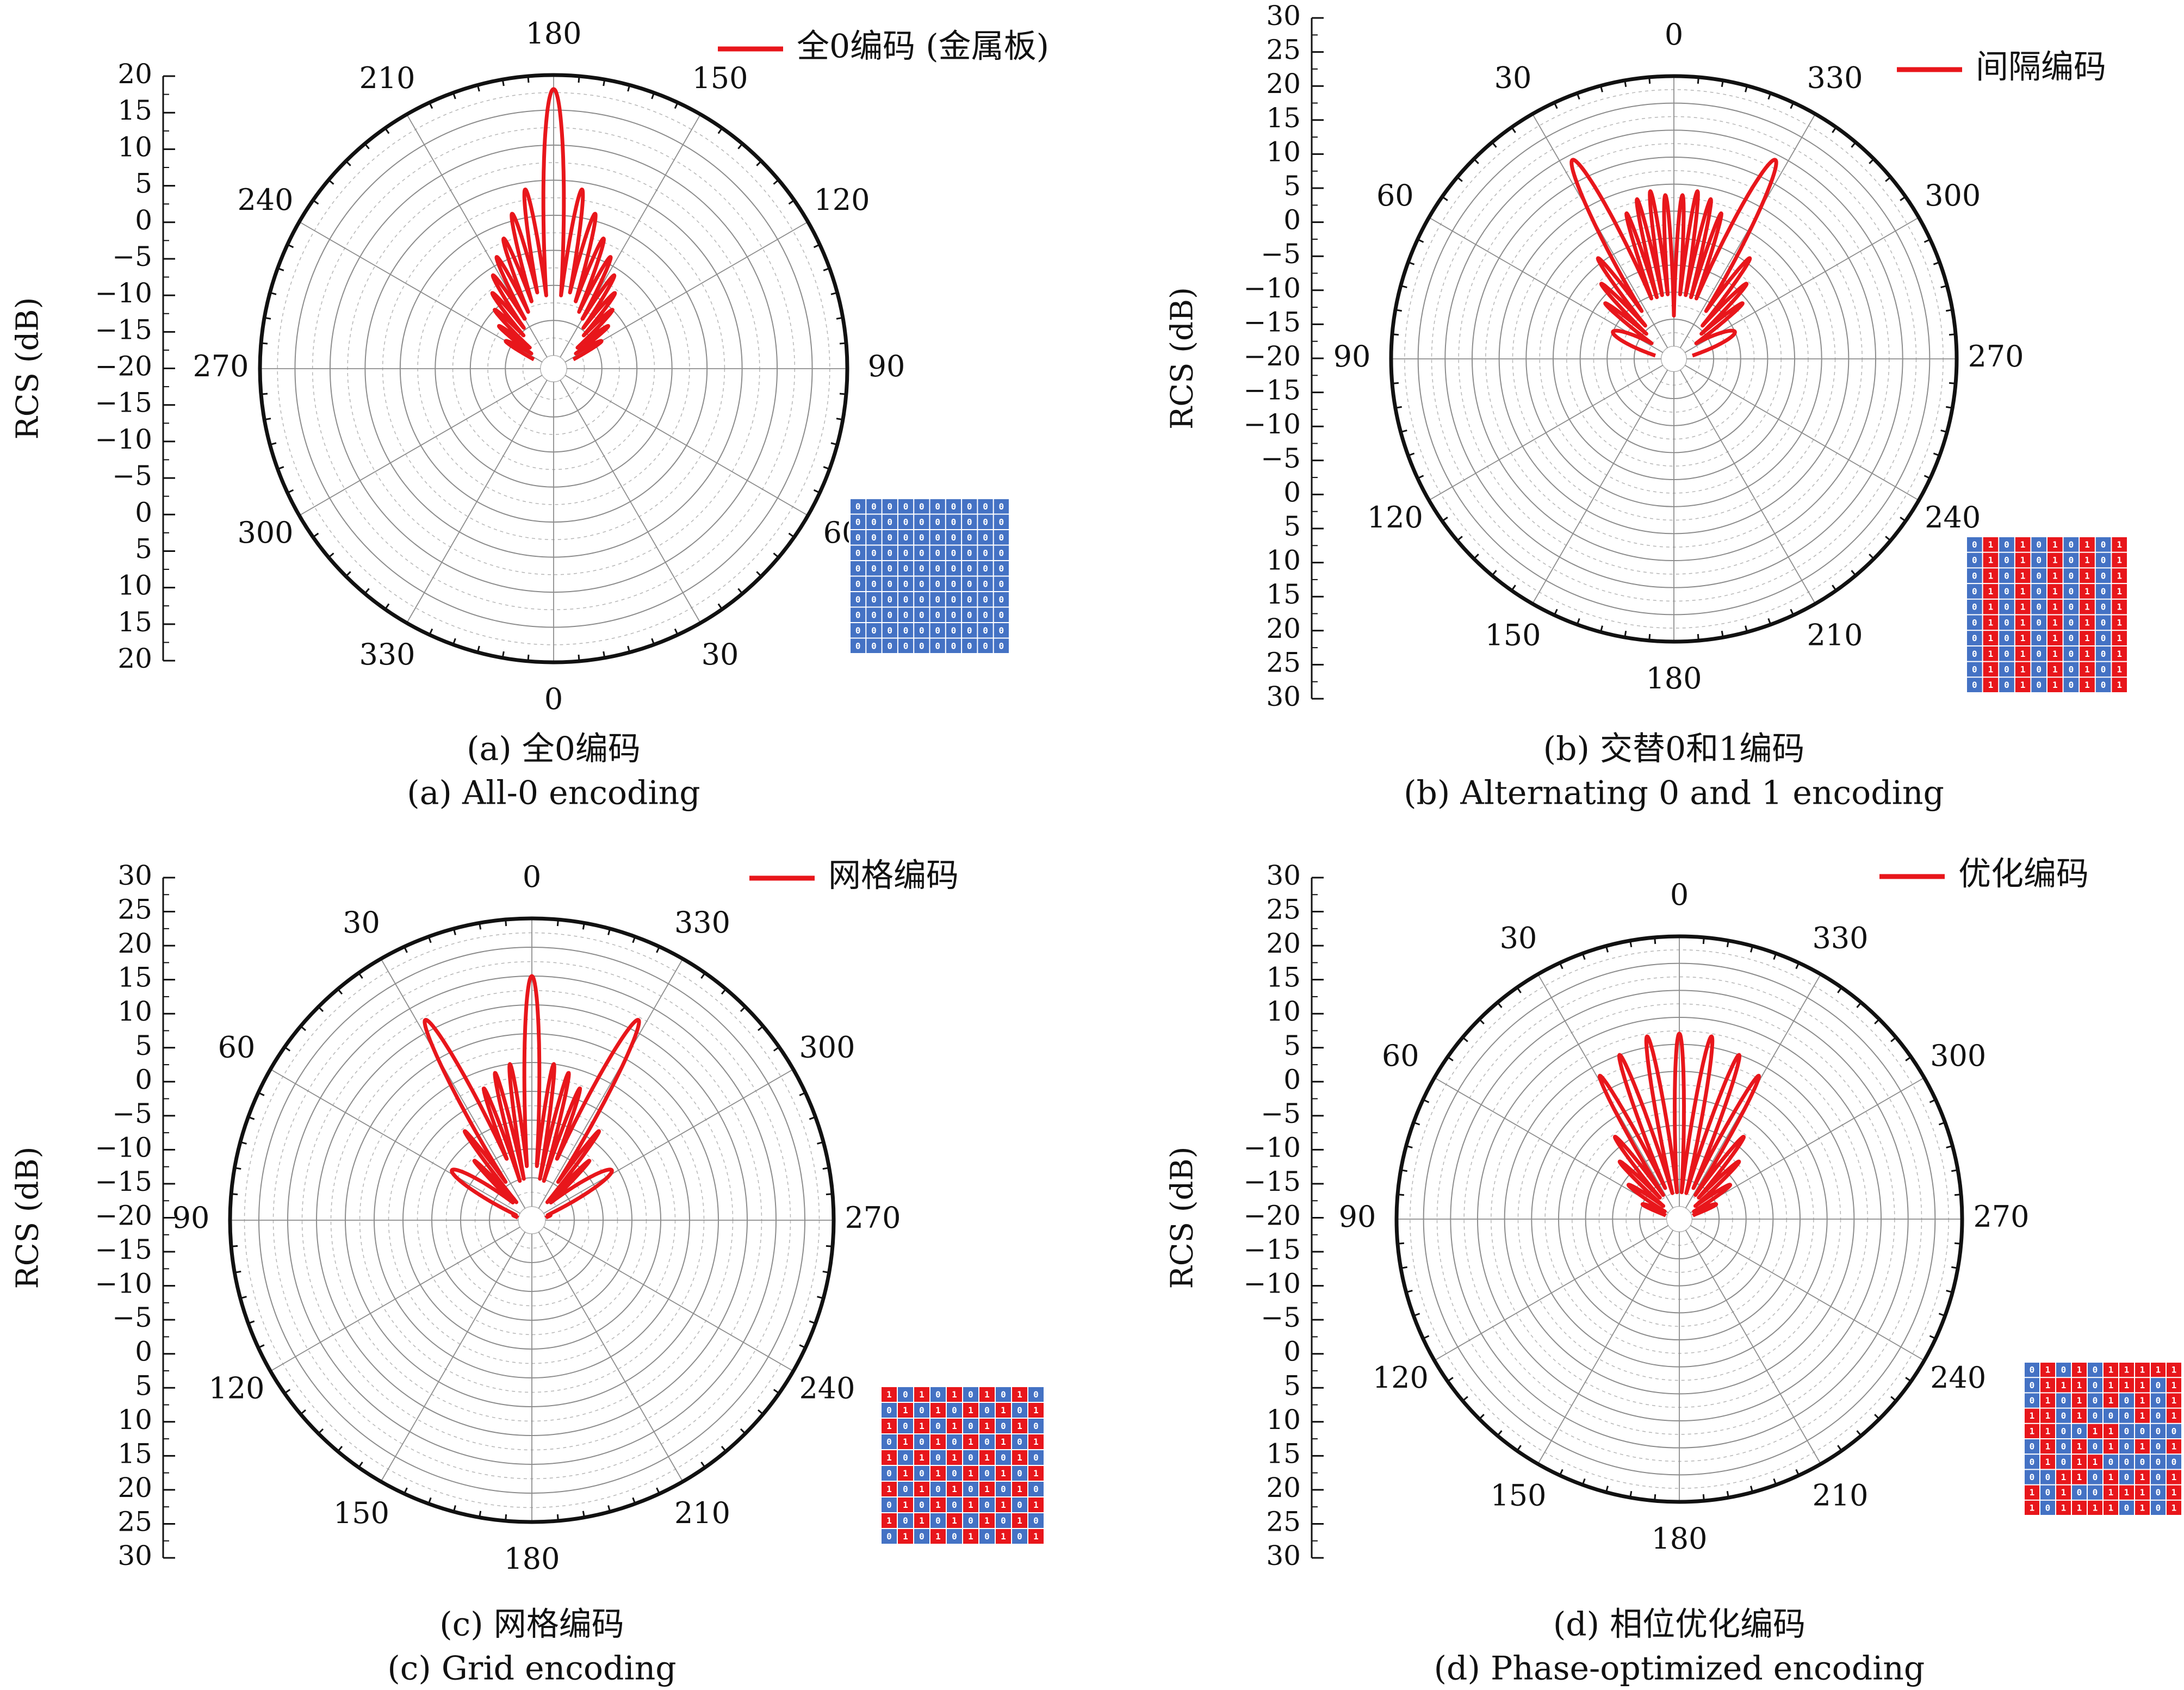 The image size is (2184, 1690). I want to click on caption-en: (d) Phase-optimized encoding, so click(1679, 1669).